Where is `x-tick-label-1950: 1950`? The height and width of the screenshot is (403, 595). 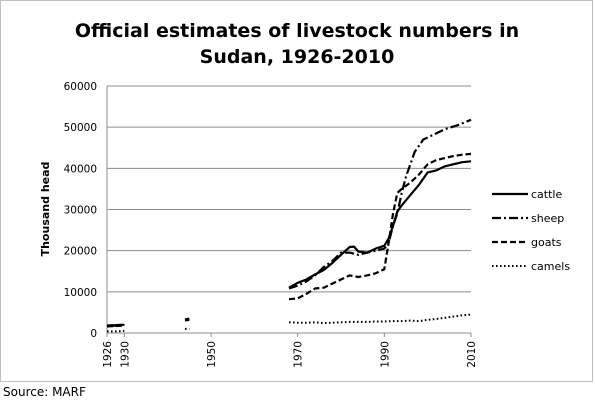 x-tick-label-1950: 1950 is located at coordinates (212, 354).